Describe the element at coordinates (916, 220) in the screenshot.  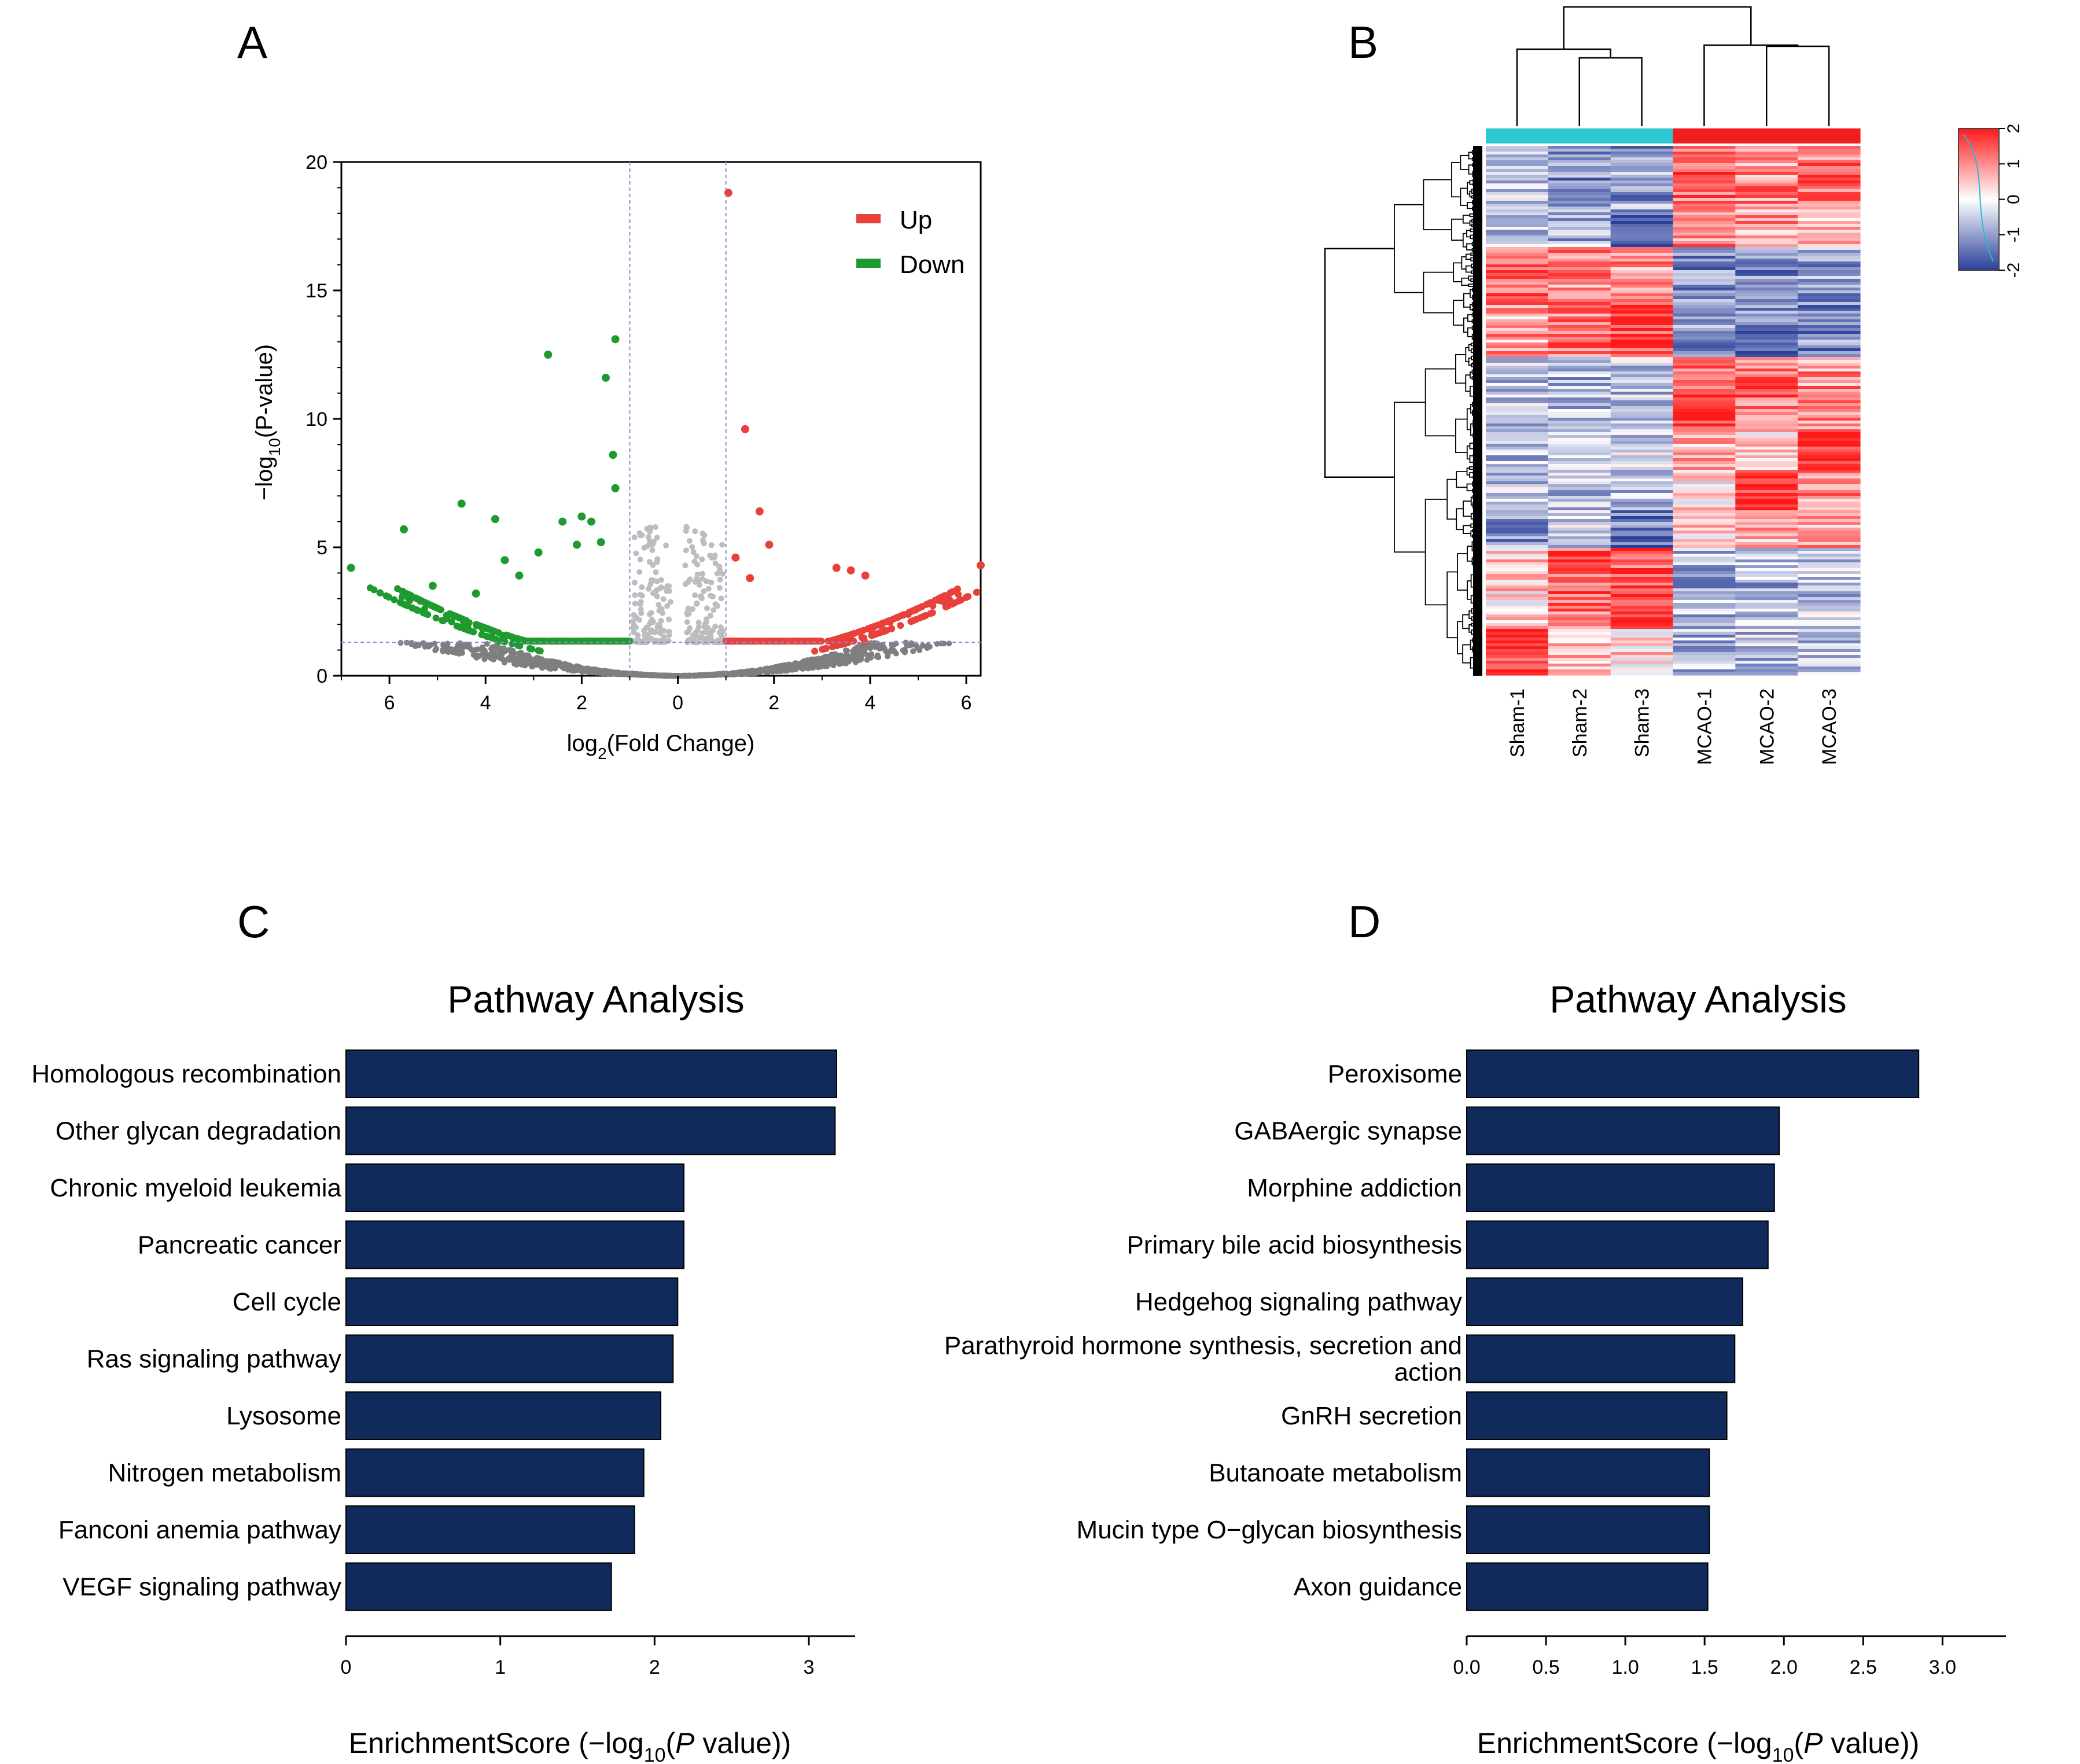
I see `legend-label-up: Up` at that location.